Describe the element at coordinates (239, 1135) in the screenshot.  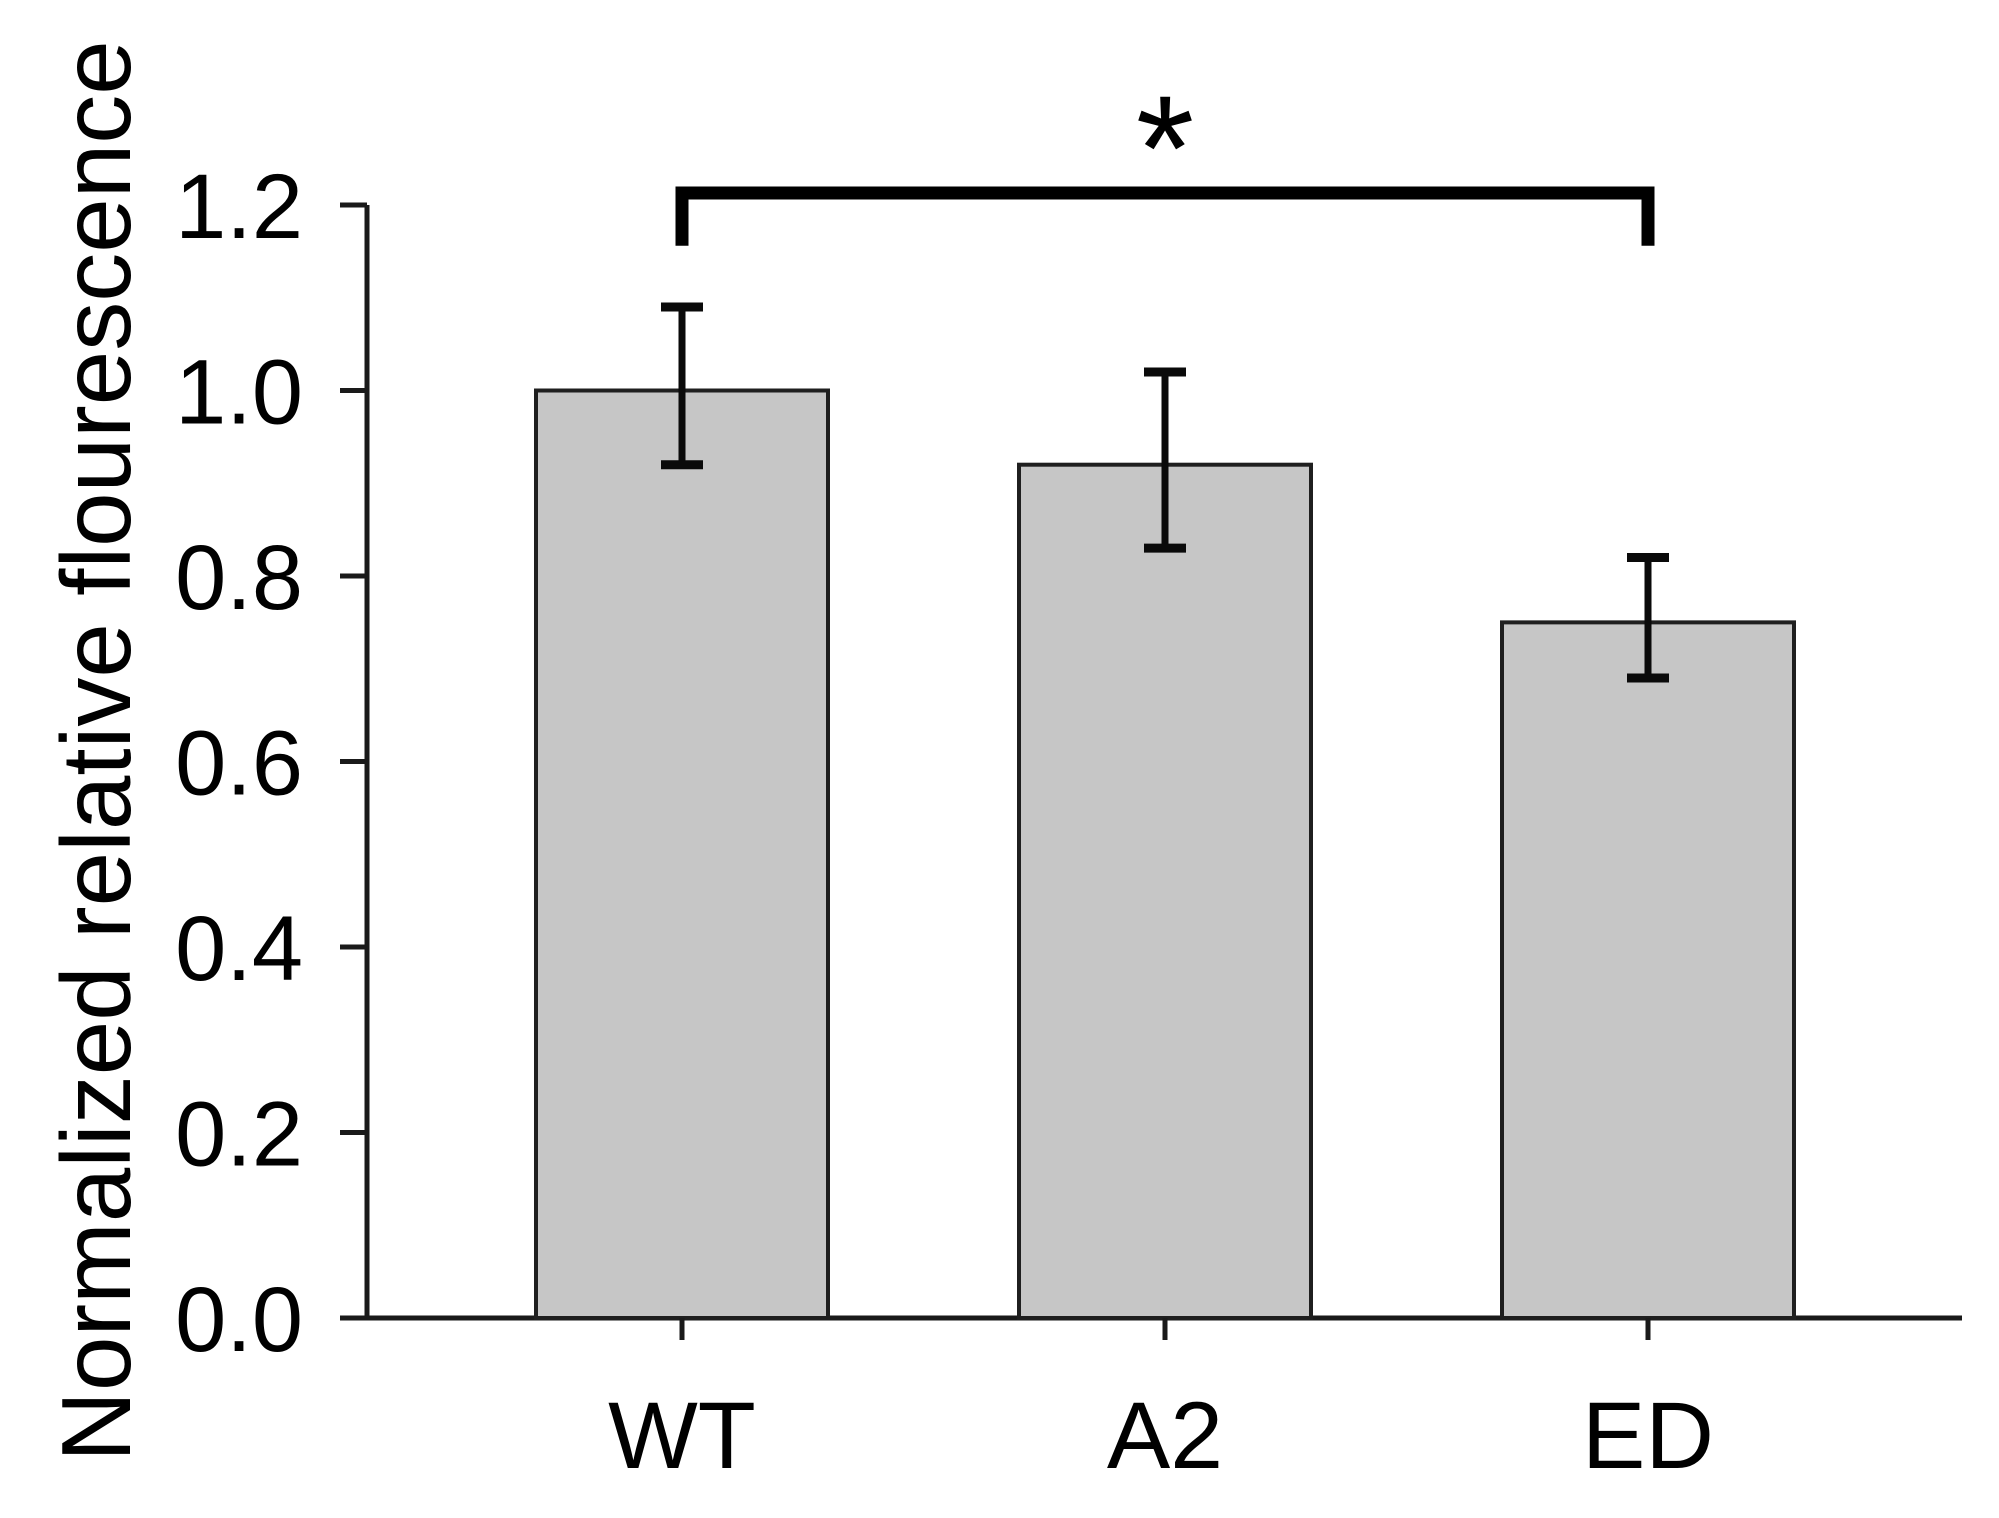
I see `y-tick-label: 0.2` at that location.